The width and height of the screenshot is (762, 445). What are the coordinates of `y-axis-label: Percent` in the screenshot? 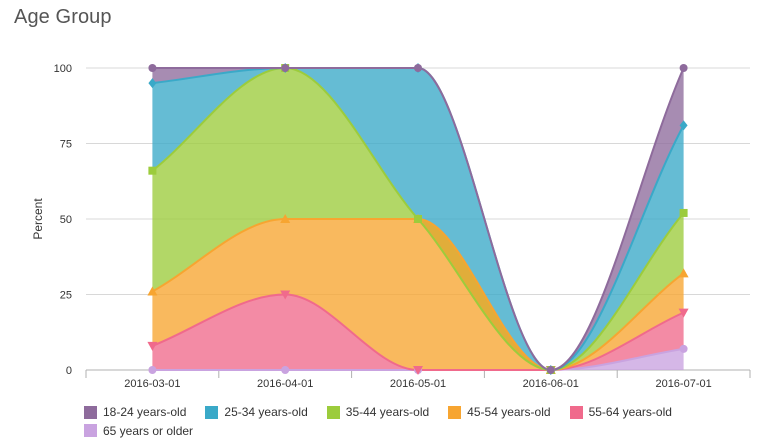 It's located at (38, 219).